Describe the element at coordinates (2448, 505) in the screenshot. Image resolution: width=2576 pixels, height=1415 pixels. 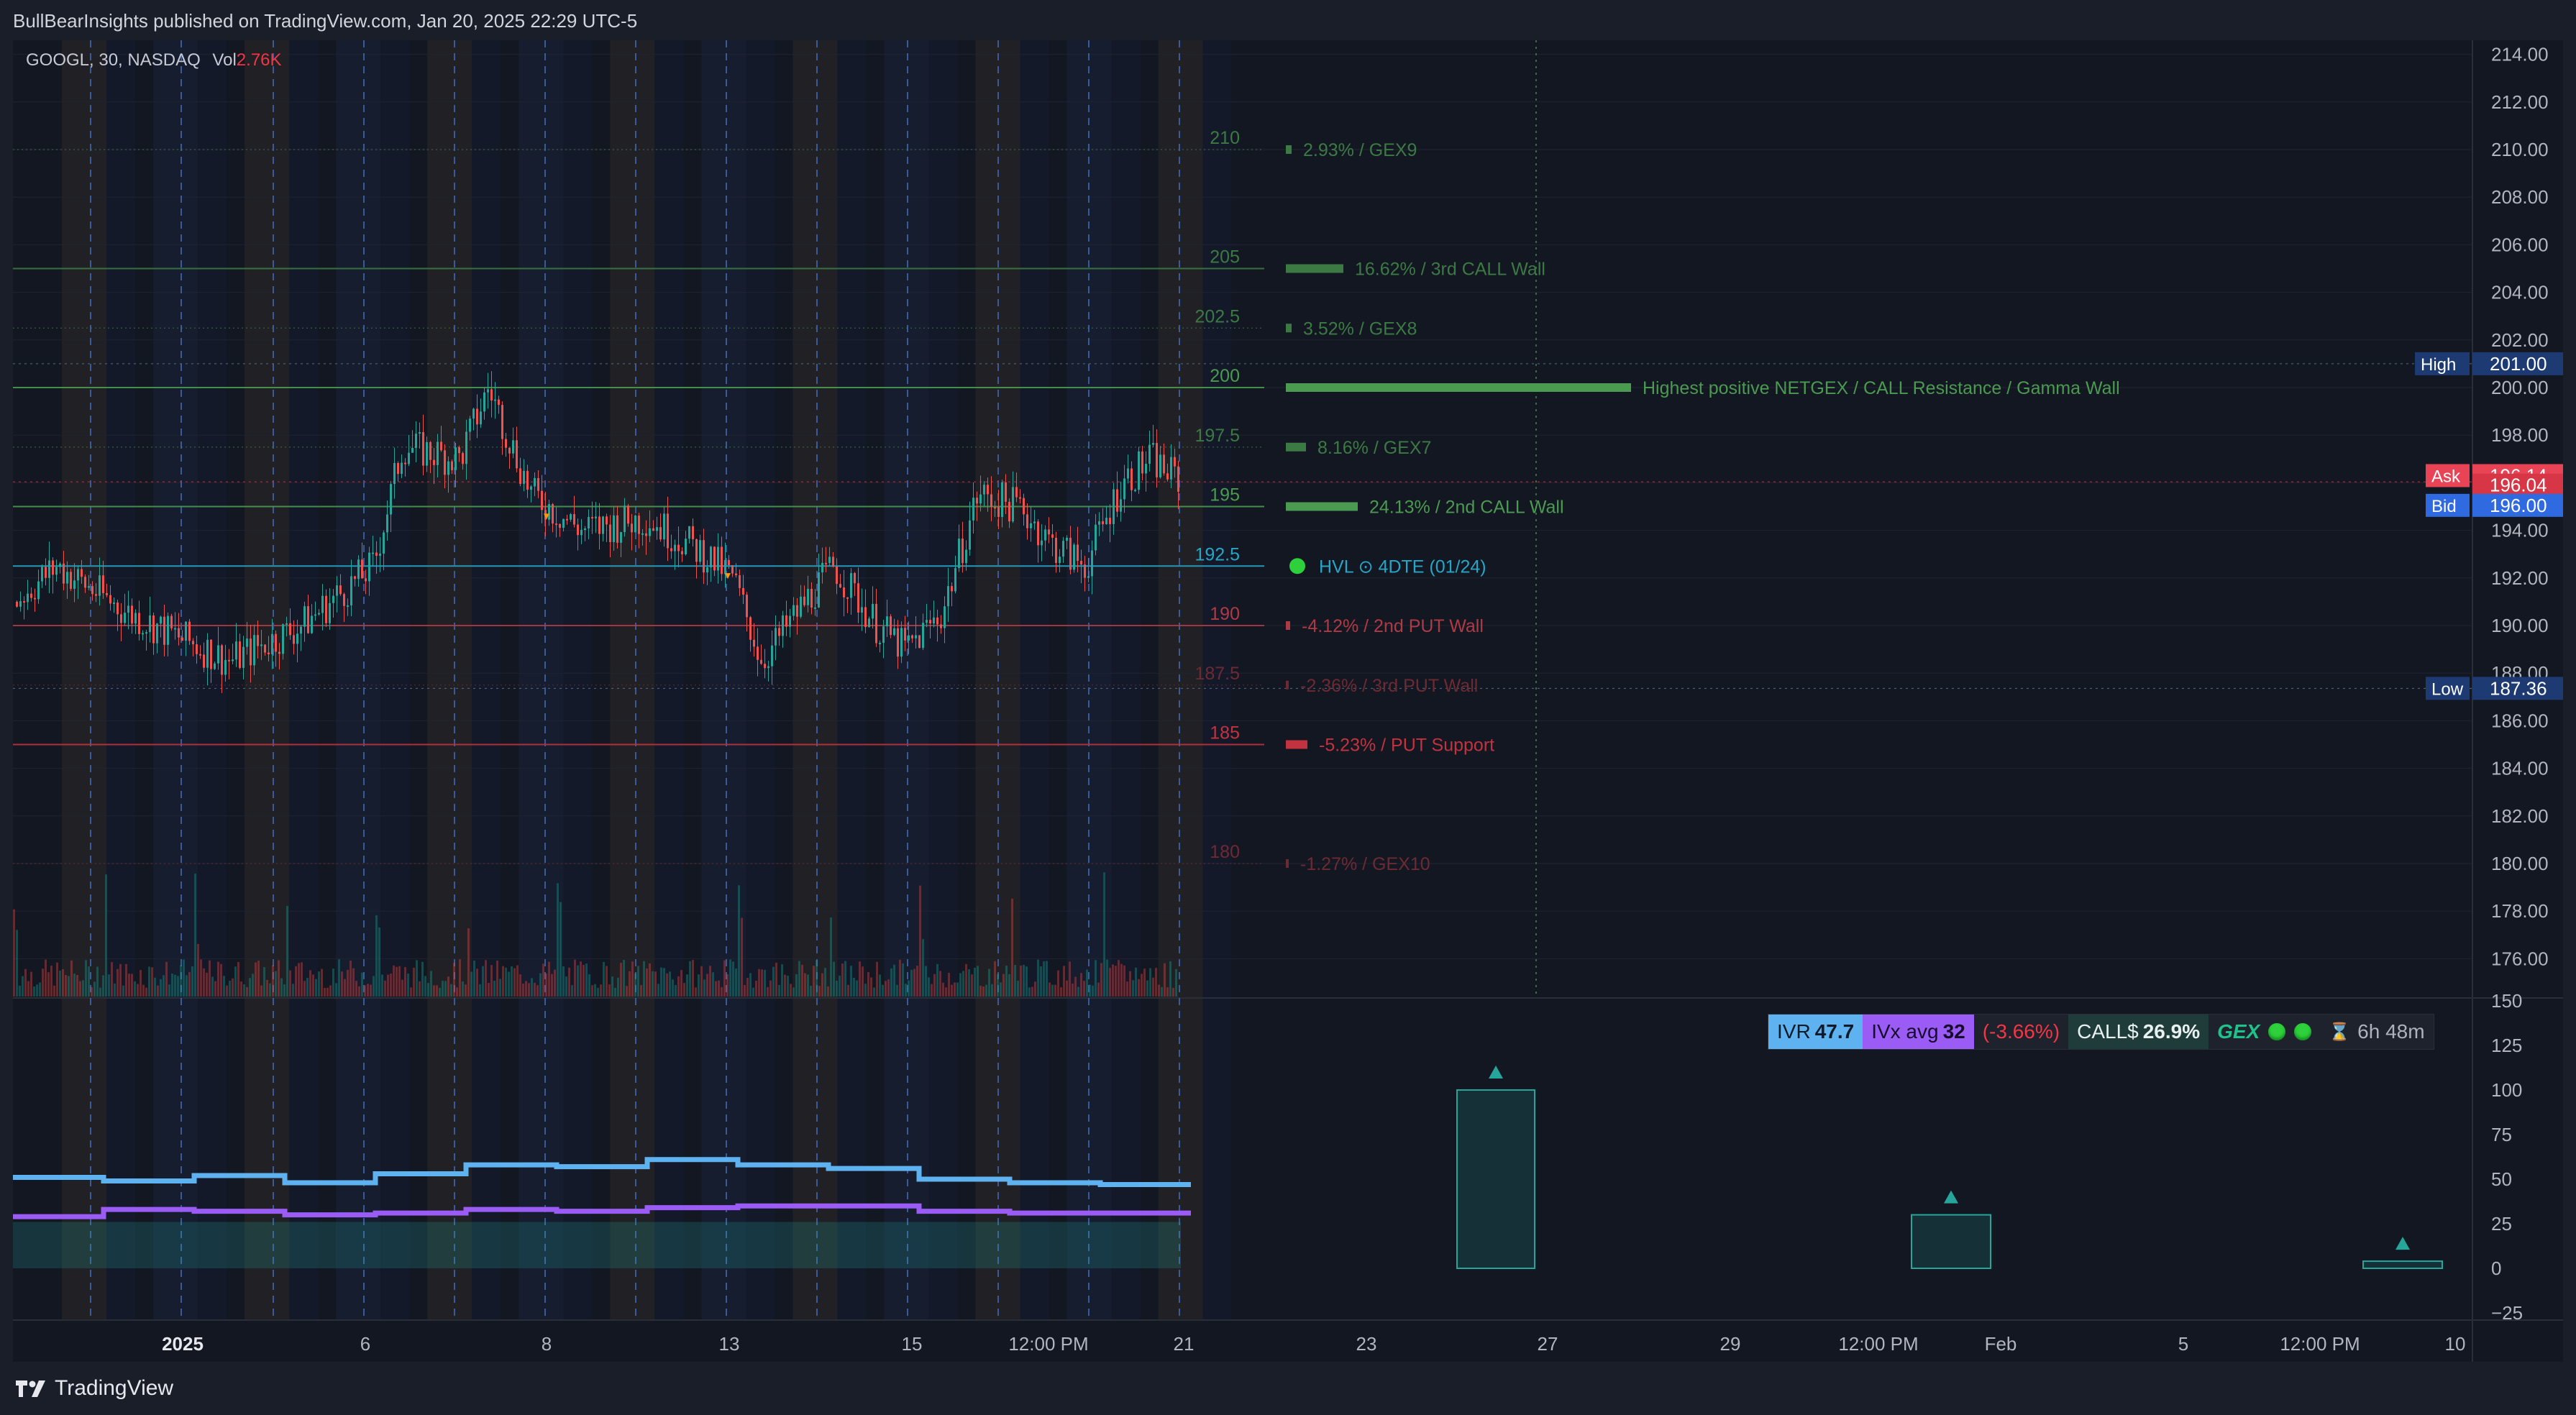
I see `bid-badge-label-bg` at that location.